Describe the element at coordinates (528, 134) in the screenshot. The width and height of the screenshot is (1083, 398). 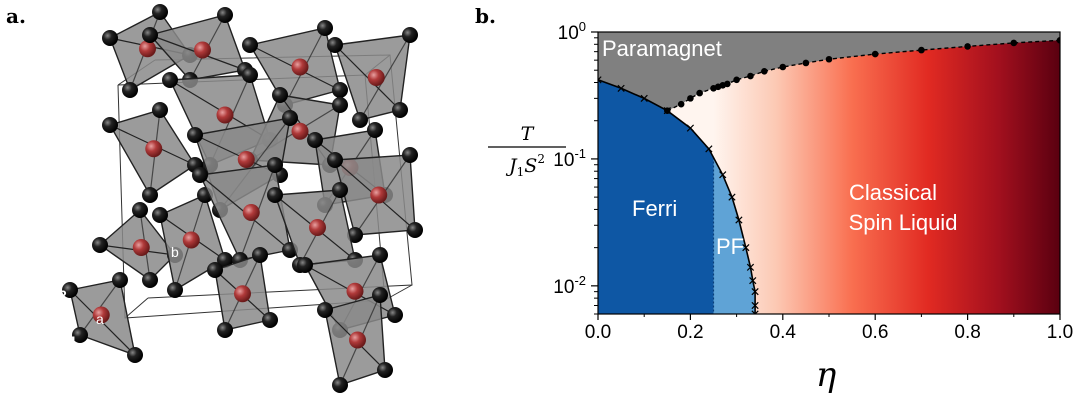
I see `svg-text: T` at that location.